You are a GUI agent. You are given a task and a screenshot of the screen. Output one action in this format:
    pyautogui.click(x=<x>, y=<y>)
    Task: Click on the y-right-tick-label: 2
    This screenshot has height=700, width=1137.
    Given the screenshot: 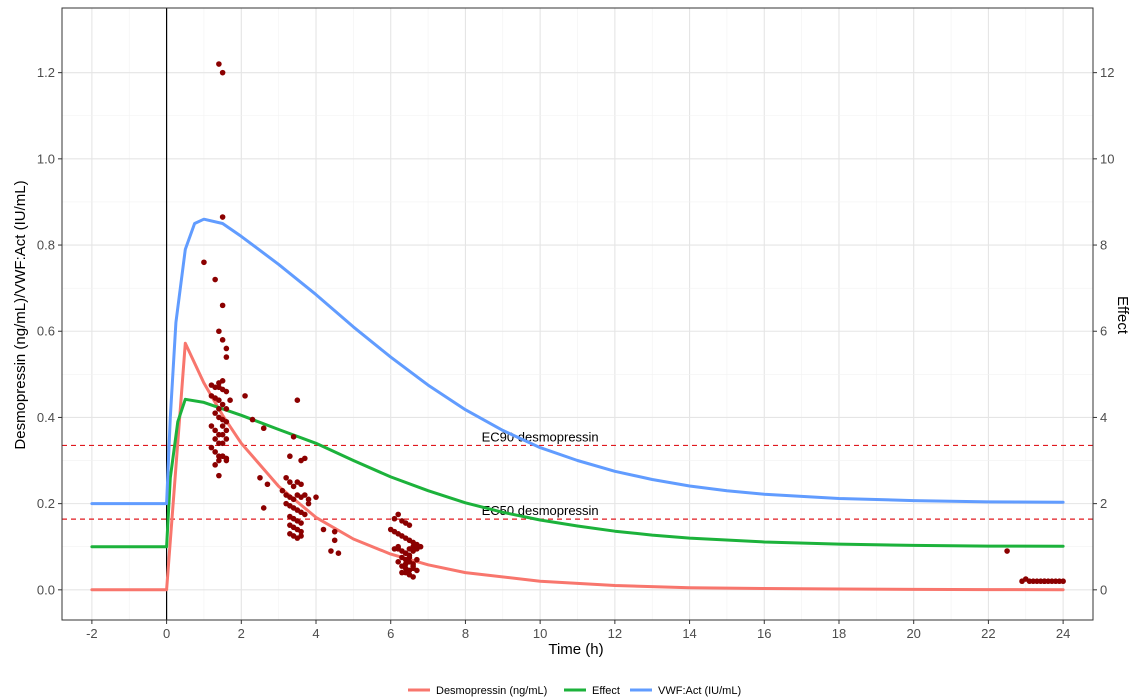 What is the action you would take?
    pyautogui.click(x=1103, y=503)
    